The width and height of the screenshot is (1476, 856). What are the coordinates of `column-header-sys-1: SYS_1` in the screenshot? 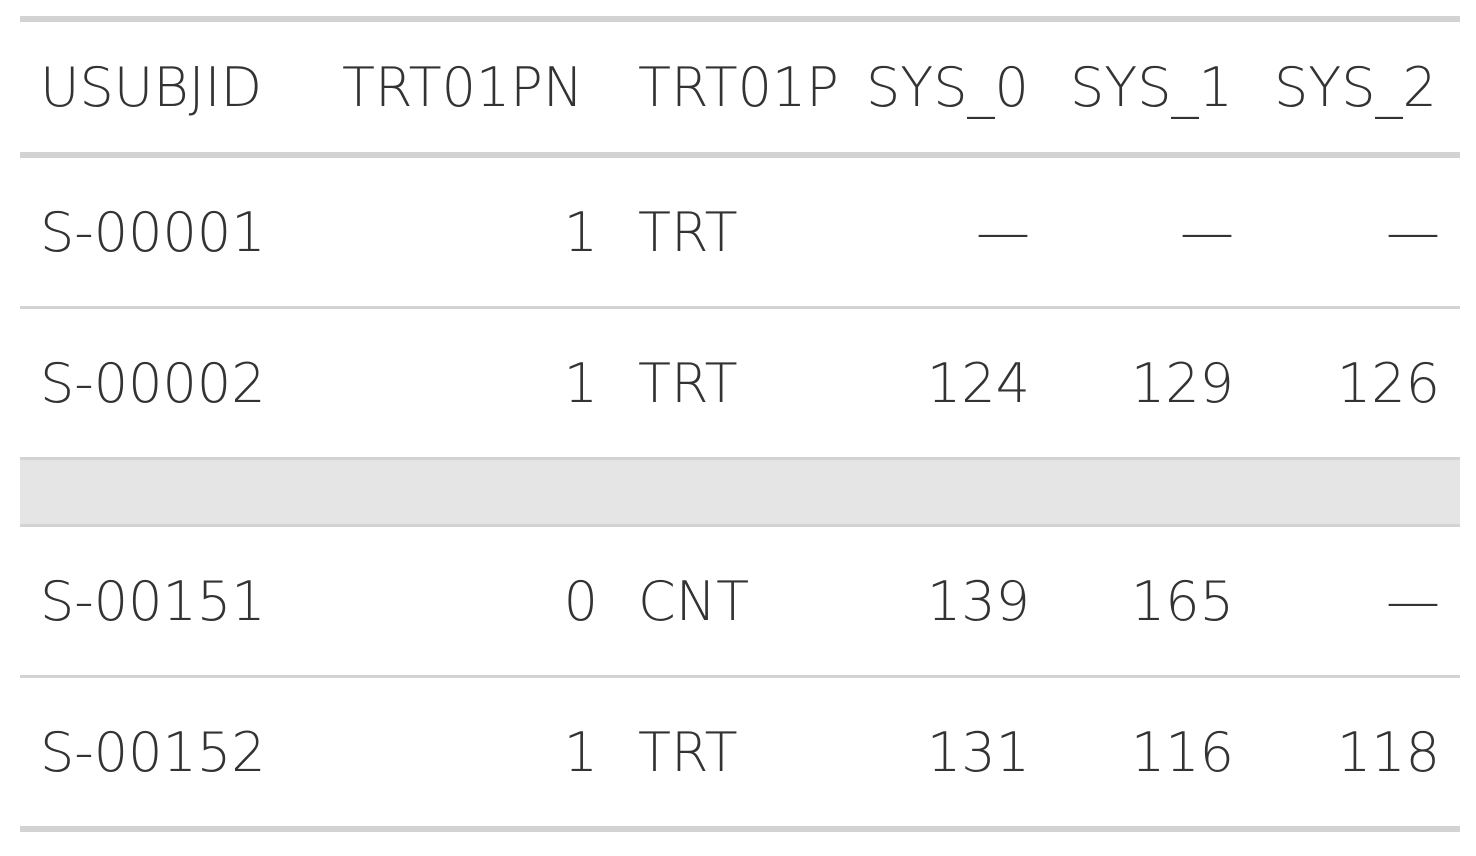 It's located at (1151, 87).